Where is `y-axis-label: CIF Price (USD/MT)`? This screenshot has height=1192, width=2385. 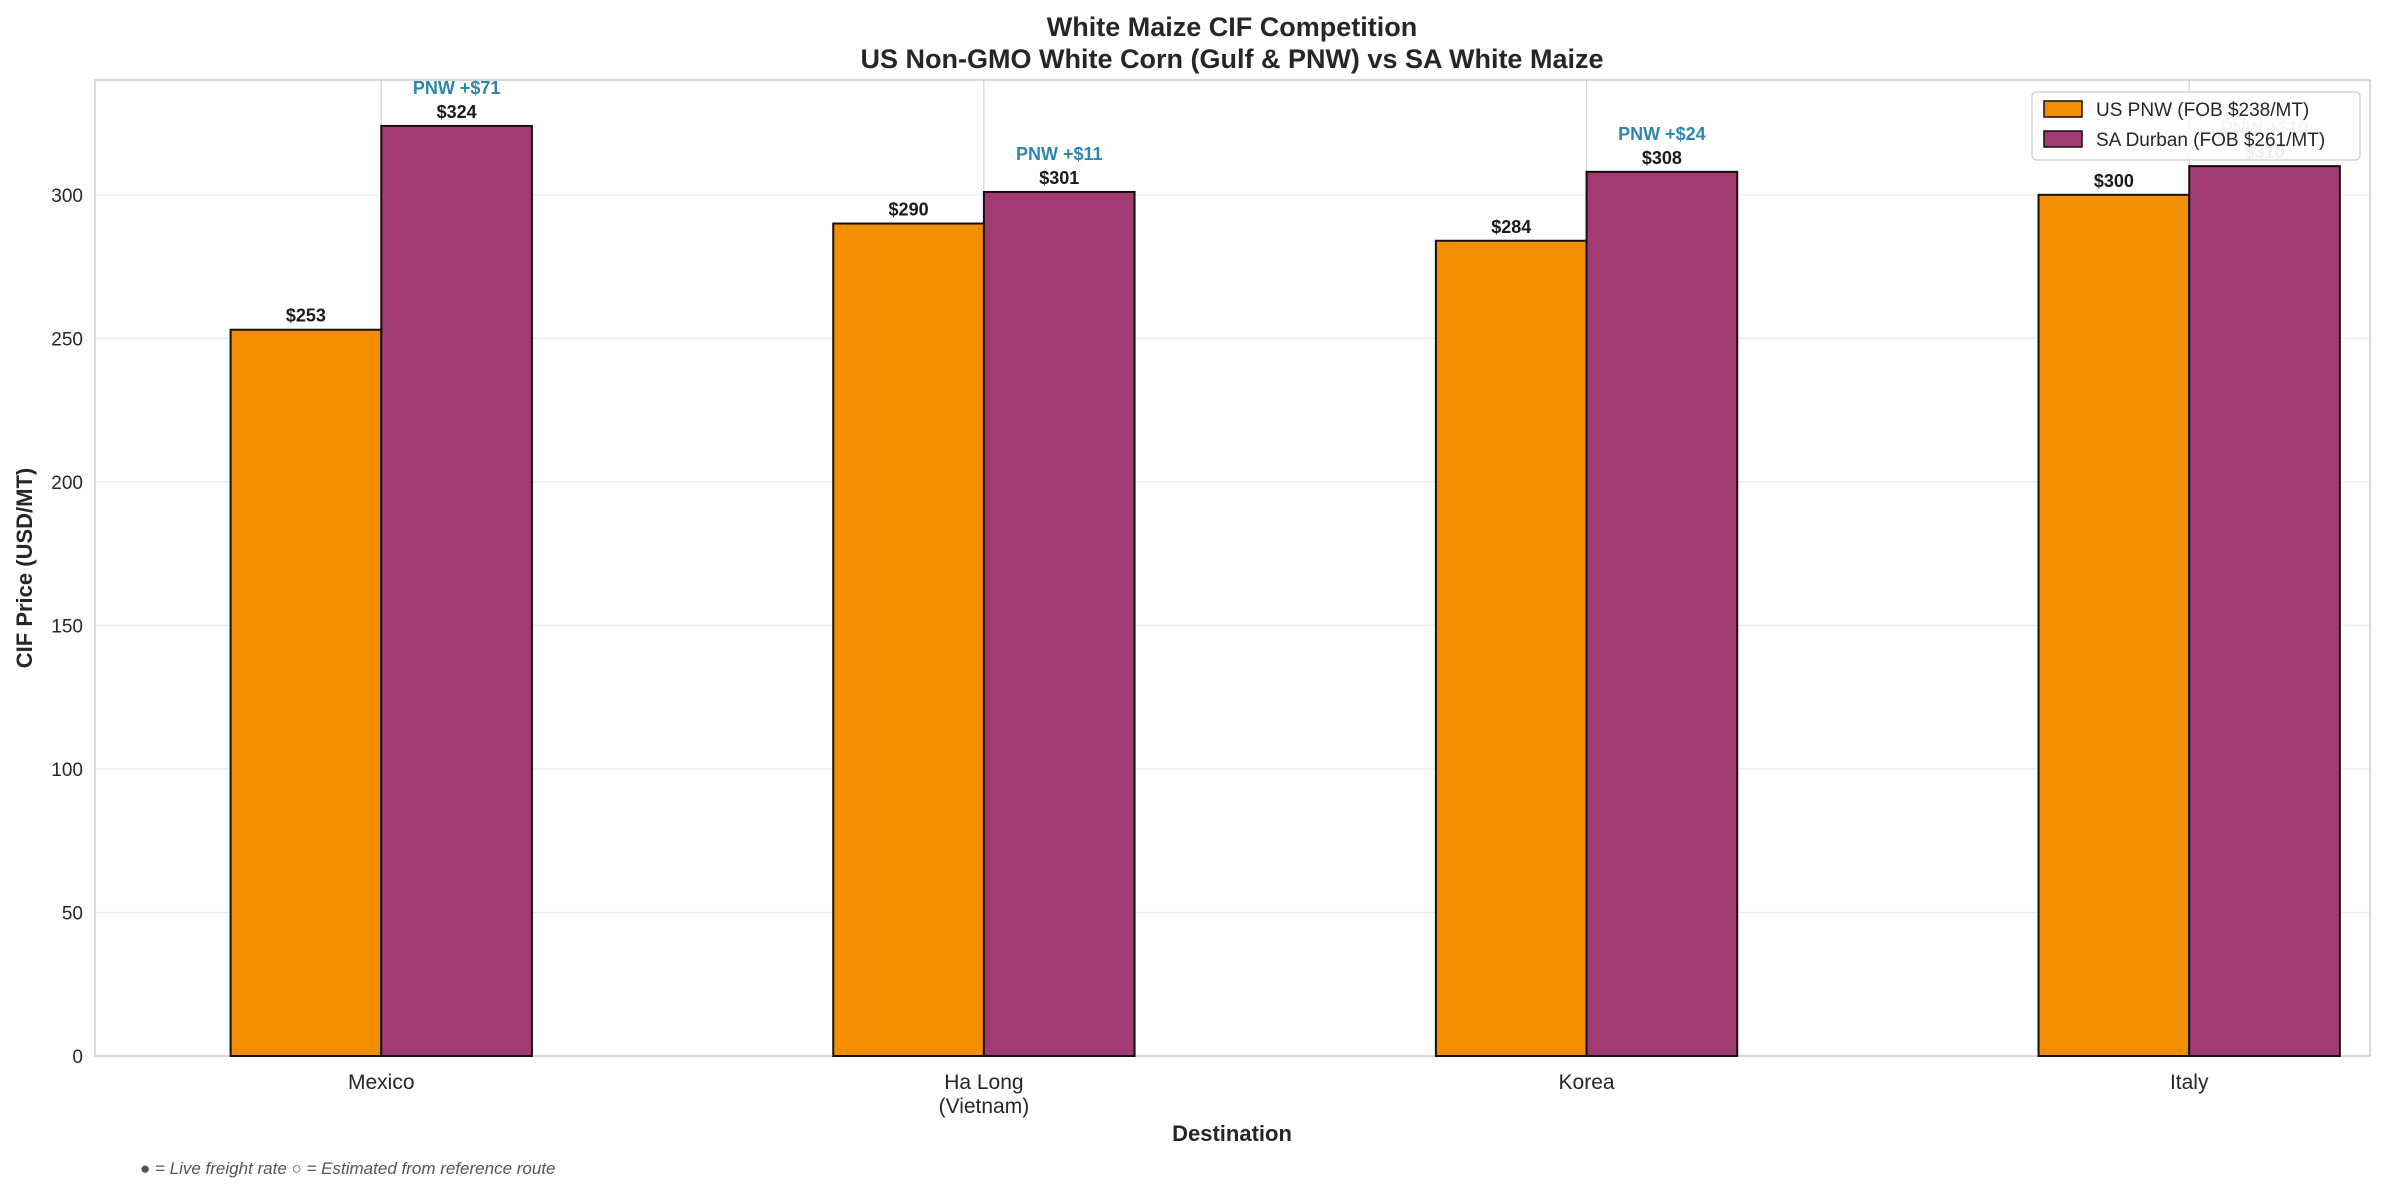
y-axis-label: CIF Price (USD/MT) is located at coordinates (24, 568).